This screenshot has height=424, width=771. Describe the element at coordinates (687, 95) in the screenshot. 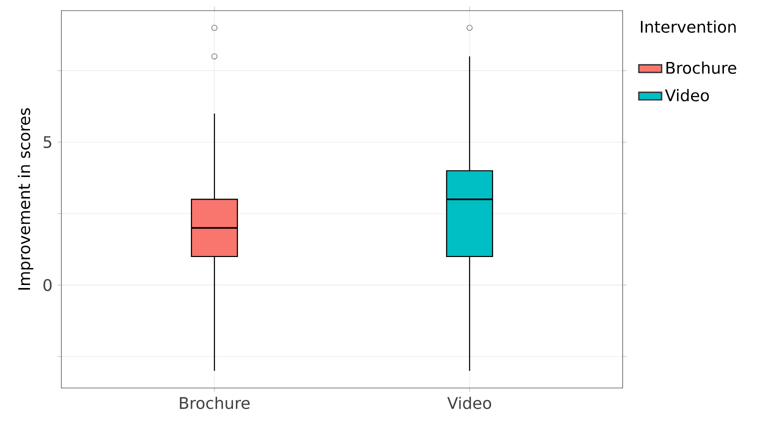

I see `legend-label: Video` at that location.